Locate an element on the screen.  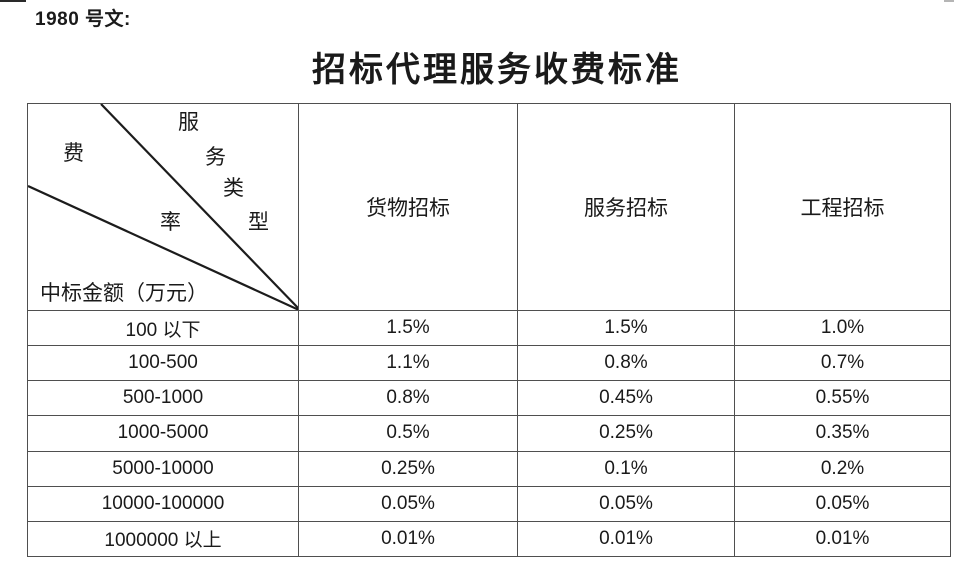
rate-cell-works: 0.35% is located at coordinates (842, 433).